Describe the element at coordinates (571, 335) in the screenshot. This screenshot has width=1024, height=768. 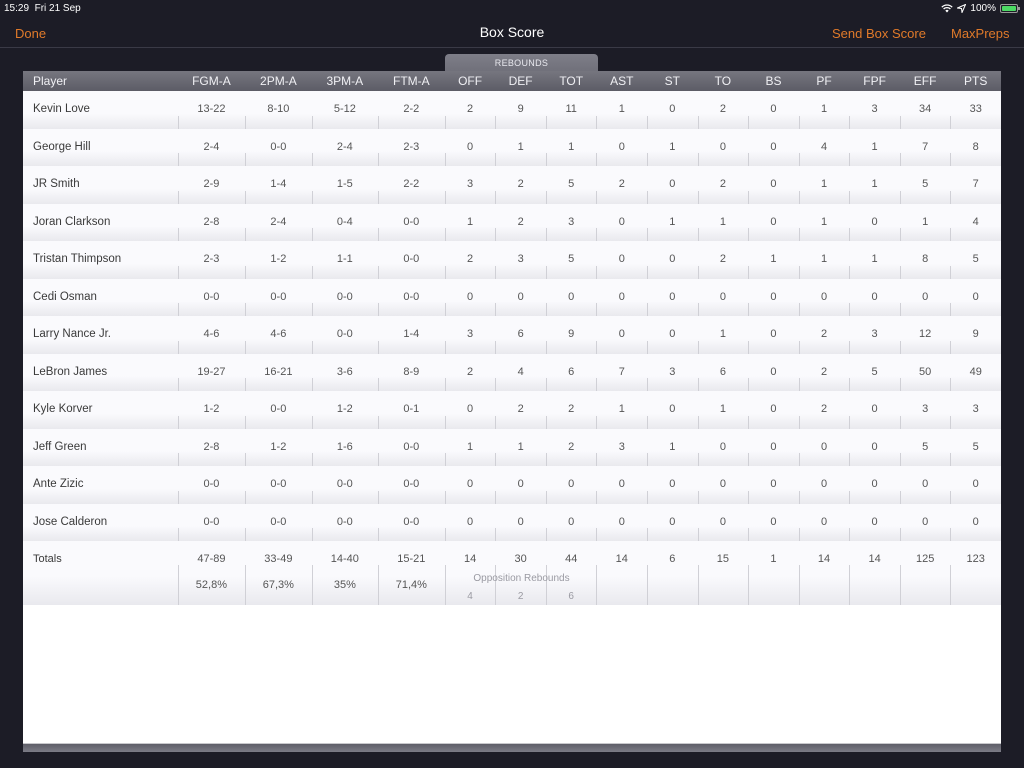
I see `stat-cell: 9` at that location.